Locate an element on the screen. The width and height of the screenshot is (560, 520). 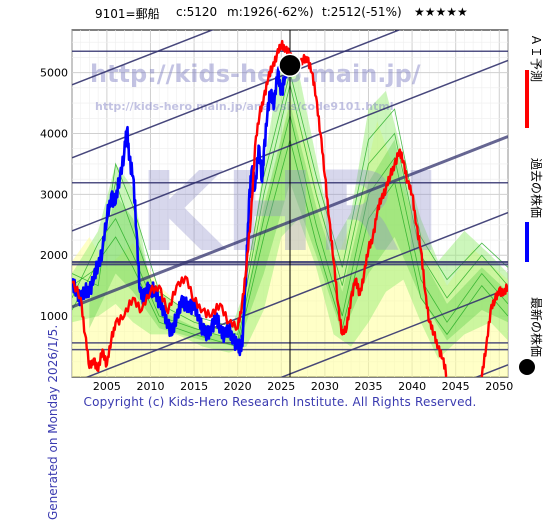
latest-price-marker-layer is located at coordinates (290, 65).